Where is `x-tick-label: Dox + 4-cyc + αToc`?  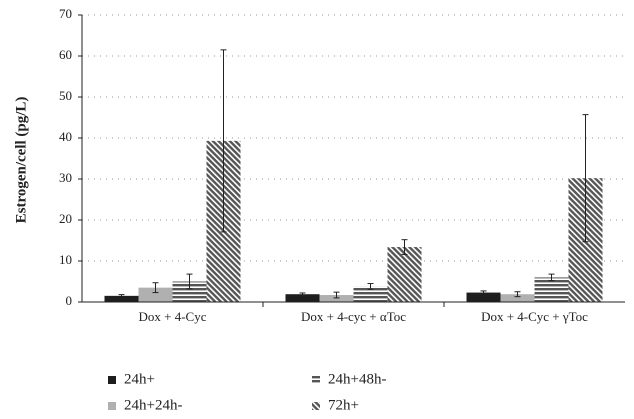
x-tick-label: Dox + 4-cyc + αToc is located at coordinates (353, 316).